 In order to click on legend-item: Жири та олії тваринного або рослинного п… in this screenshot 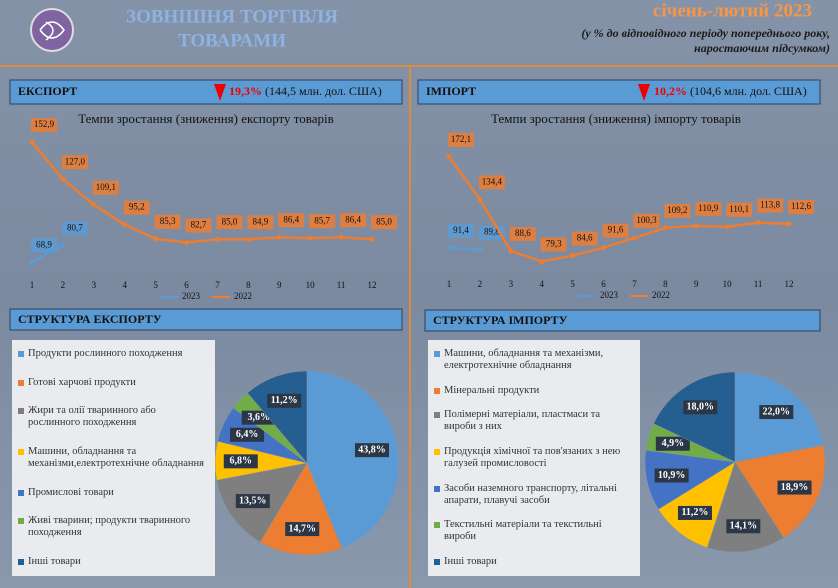, I will do `click(113, 417)`.